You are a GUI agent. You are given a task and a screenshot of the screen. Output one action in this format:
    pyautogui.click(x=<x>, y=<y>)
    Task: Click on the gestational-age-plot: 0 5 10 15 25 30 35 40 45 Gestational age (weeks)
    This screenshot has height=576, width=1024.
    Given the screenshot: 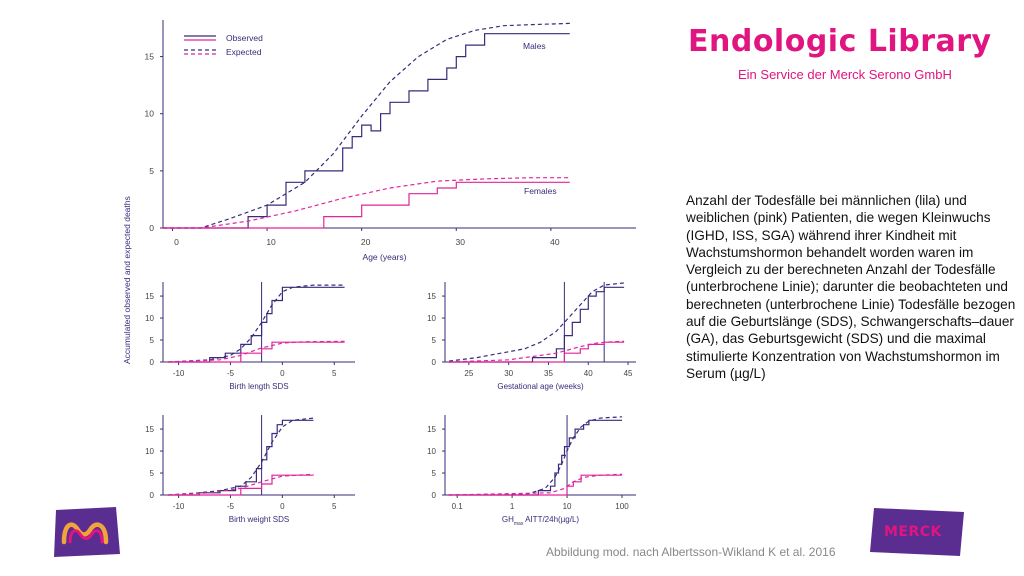 What is the action you would take?
    pyautogui.click(x=531, y=336)
    